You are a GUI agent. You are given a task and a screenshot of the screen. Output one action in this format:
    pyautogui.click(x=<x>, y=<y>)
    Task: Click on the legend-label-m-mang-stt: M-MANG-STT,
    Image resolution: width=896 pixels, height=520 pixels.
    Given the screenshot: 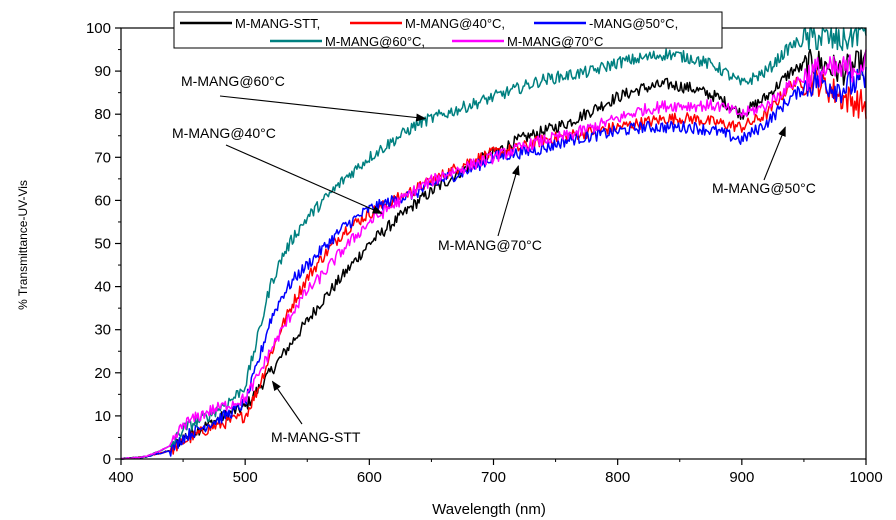 What is the action you would take?
    pyautogui.click(x=277, y=23)
    